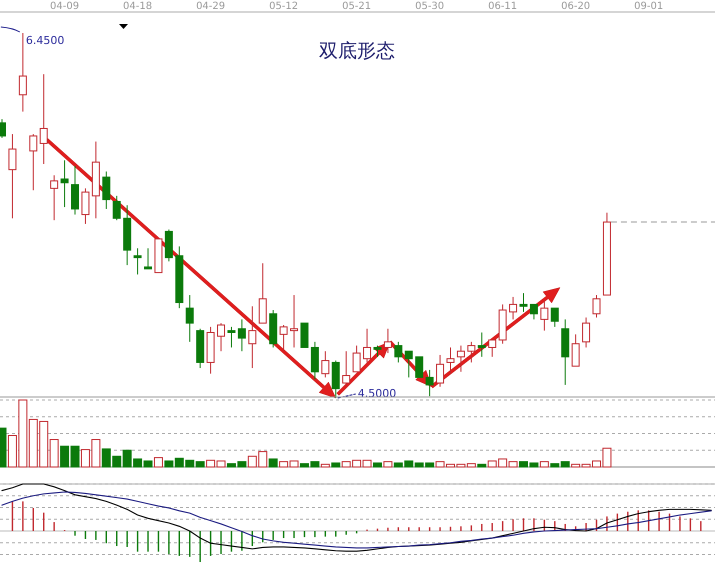 This screenshot has height=567, width=715. What do you see at coordinates (575, 6) in the screenshot?
I see `x-tick-label: 06-20` at bounding box center [575, 6].